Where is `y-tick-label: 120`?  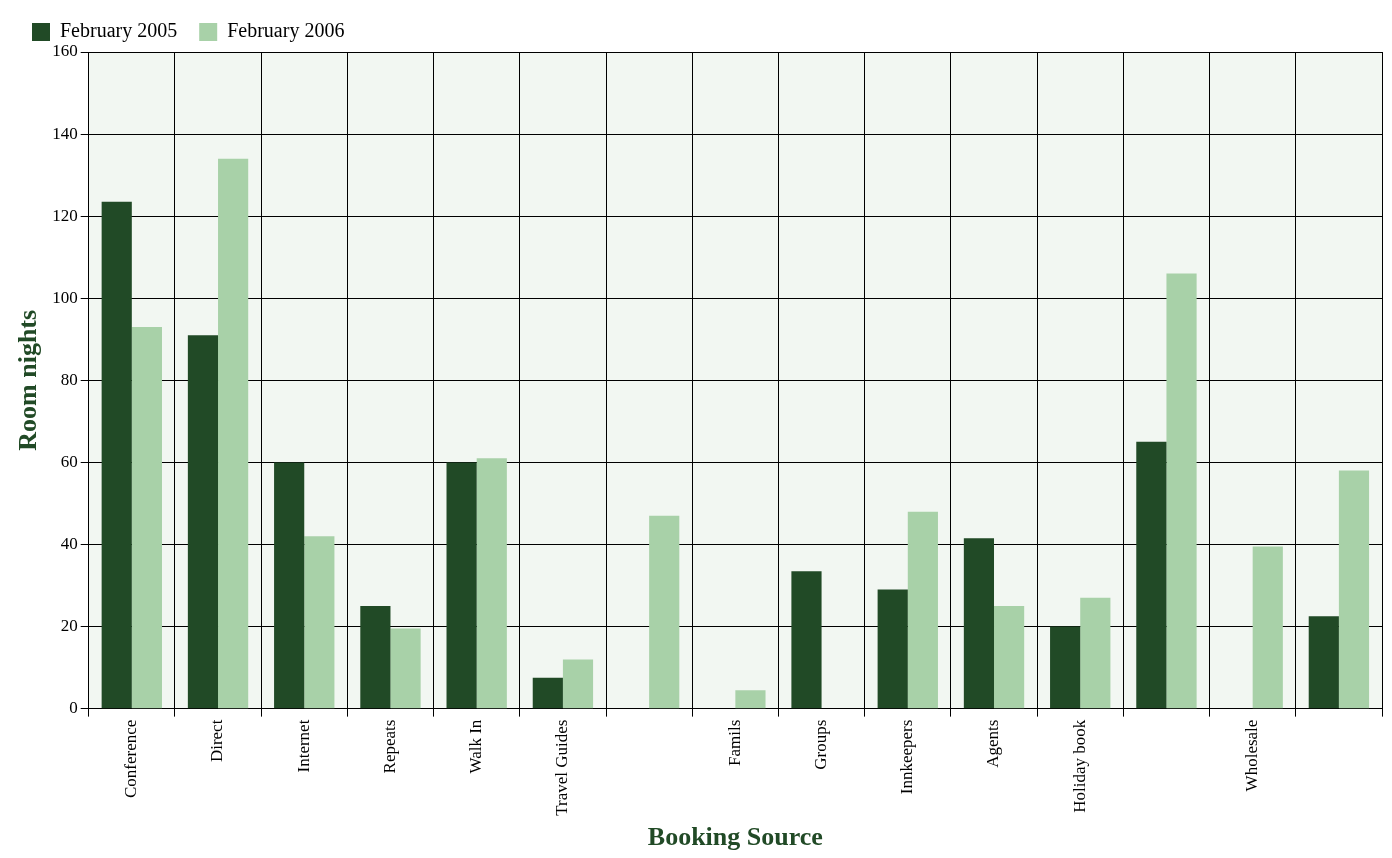 y-tick-label: 120 is located at coordinates (65, 215).